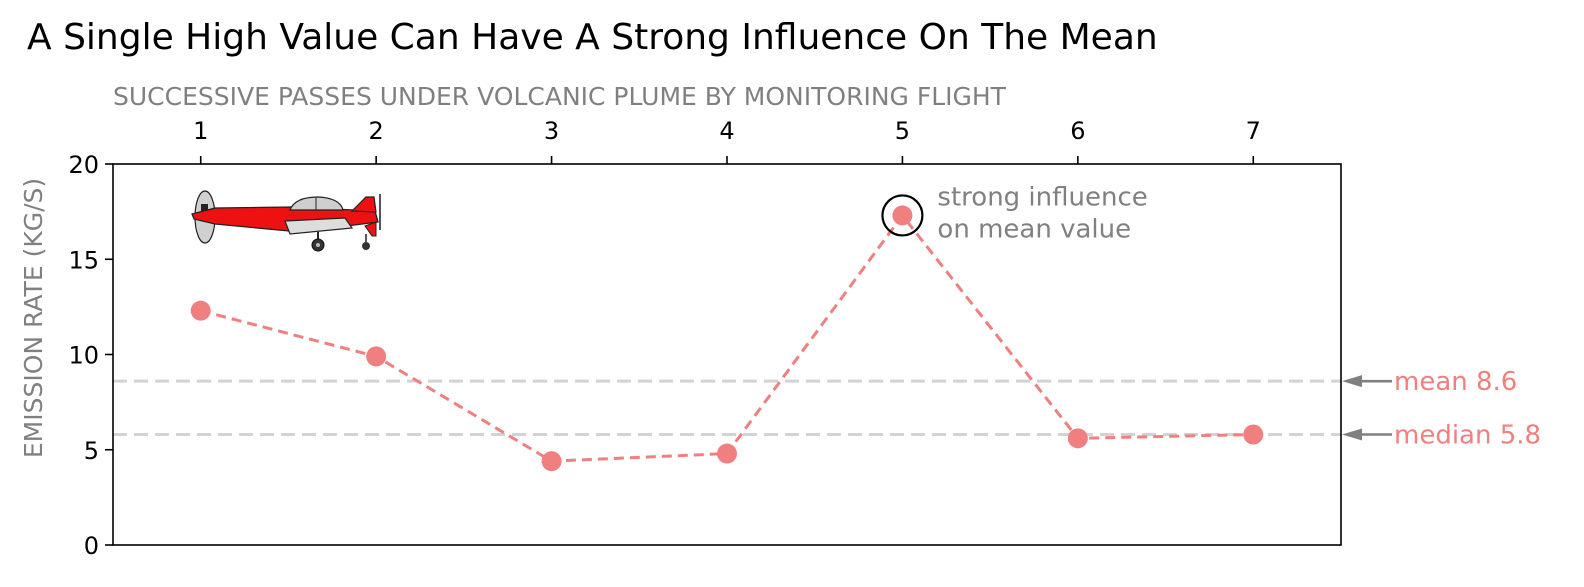  What do you see at coordinates (83, 165) in the screenshot?
I see `y-tick-label: 20` at bounding box center [83, 165].